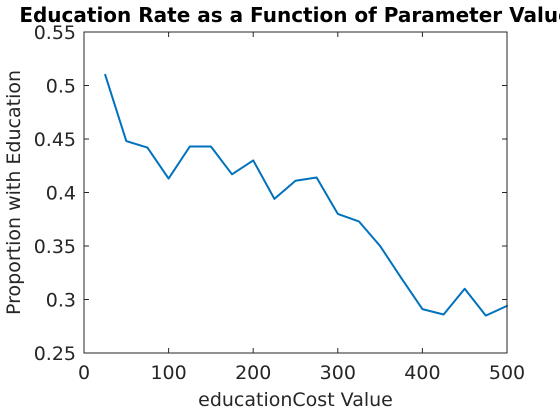 This screenshot has height=420, width=560. What do you see at coordinates (61, 194) in the screenshot?
I see `y-tick-label: 0.4` at bounding box center [61, 194].